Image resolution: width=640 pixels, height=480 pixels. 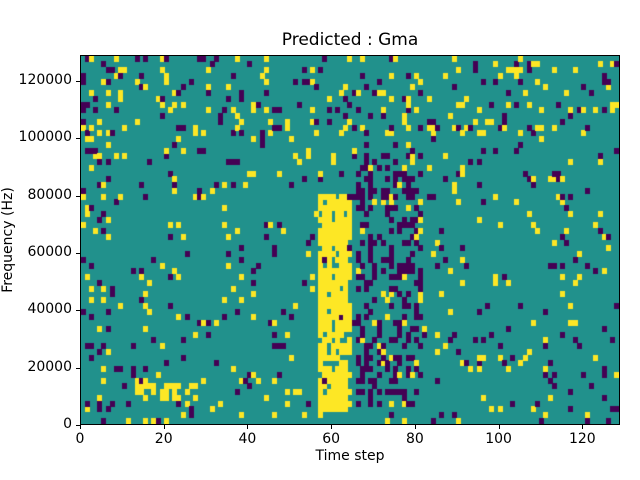 What do you see at coordinates (163, 439) in the screenshot?
I see `x-tick-label: 20` at bounding box center [163, 439].